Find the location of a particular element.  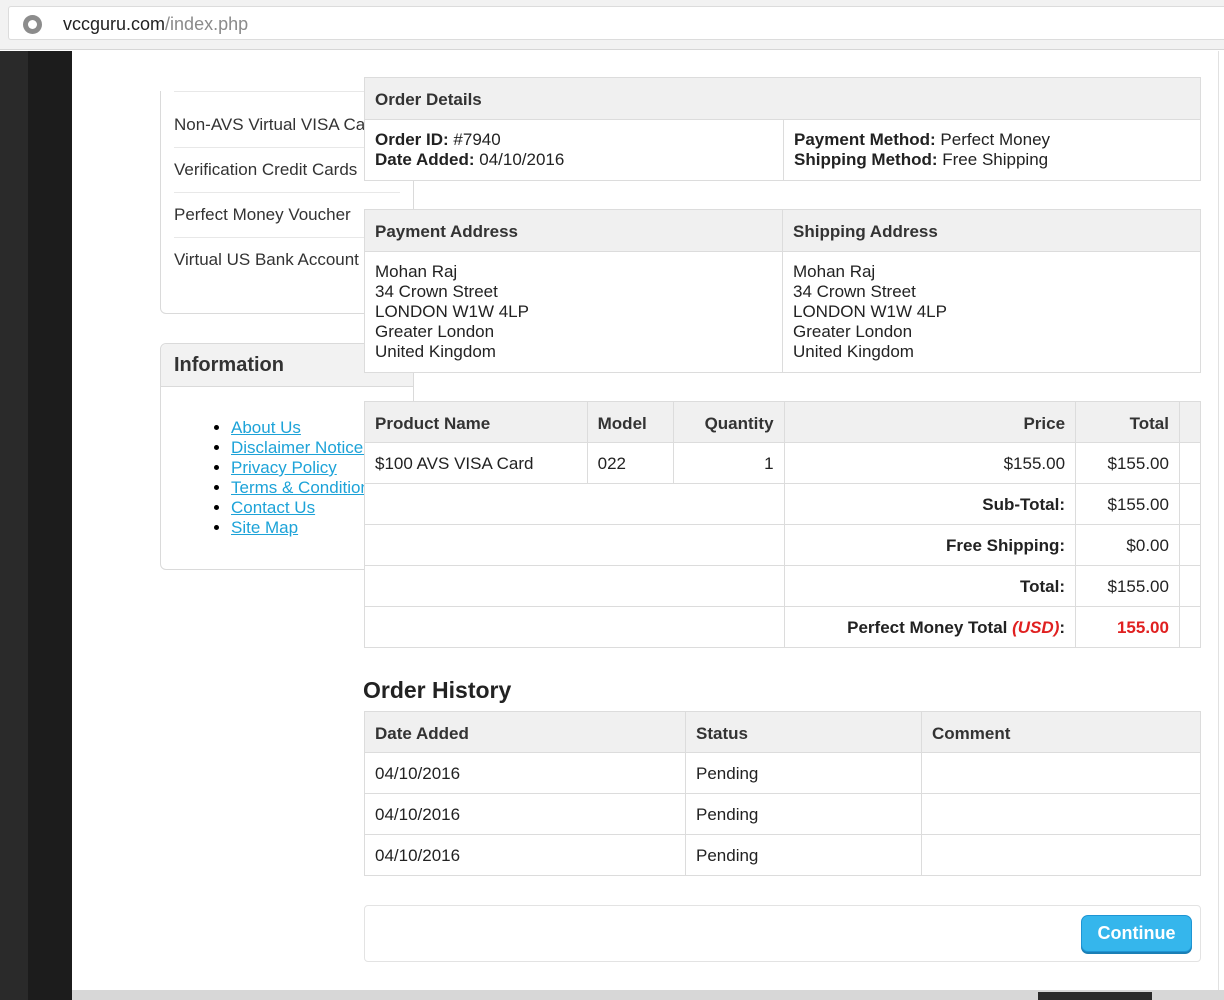

category-item: Verification Credit Cards is located at coordinates (287, 169).